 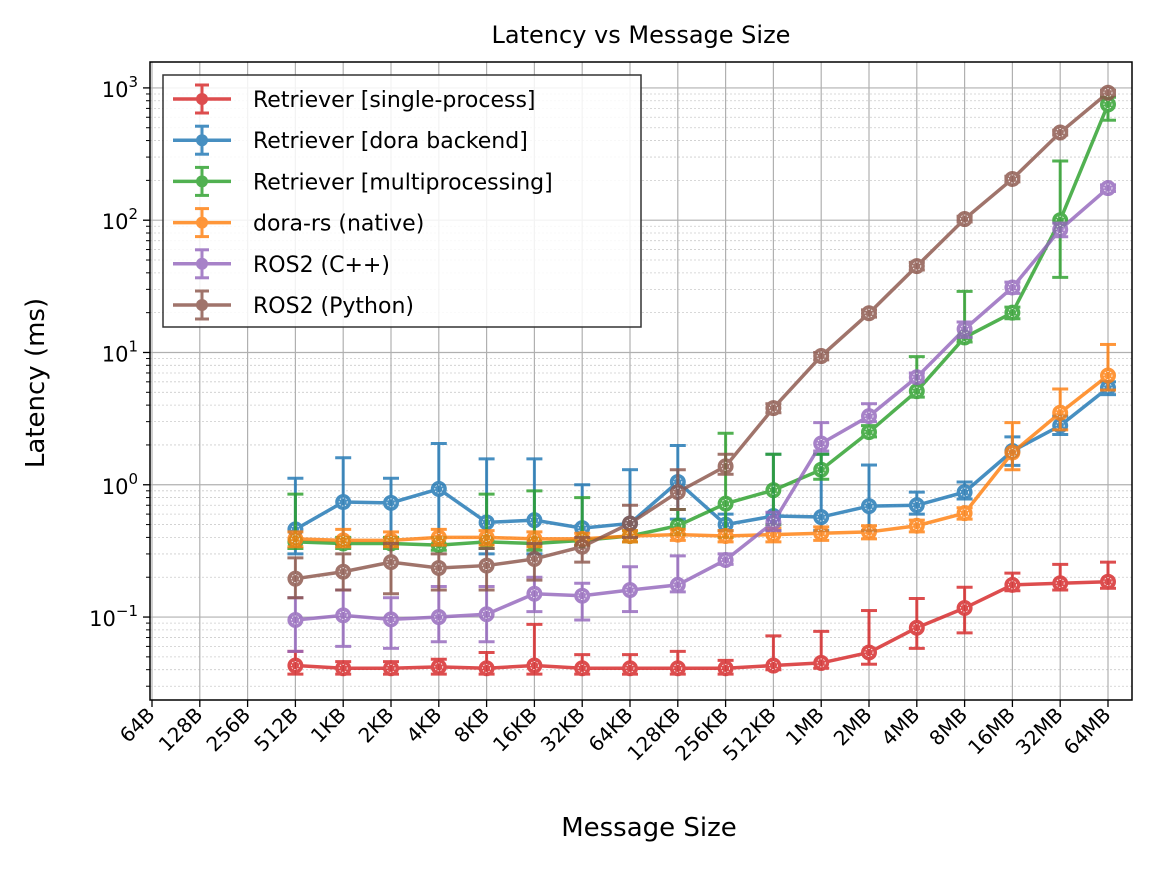 What do you see at coordinates (181, 730) in the screenshot?
I see `x-tick-label: 128B` at bounding box center [181, 730].